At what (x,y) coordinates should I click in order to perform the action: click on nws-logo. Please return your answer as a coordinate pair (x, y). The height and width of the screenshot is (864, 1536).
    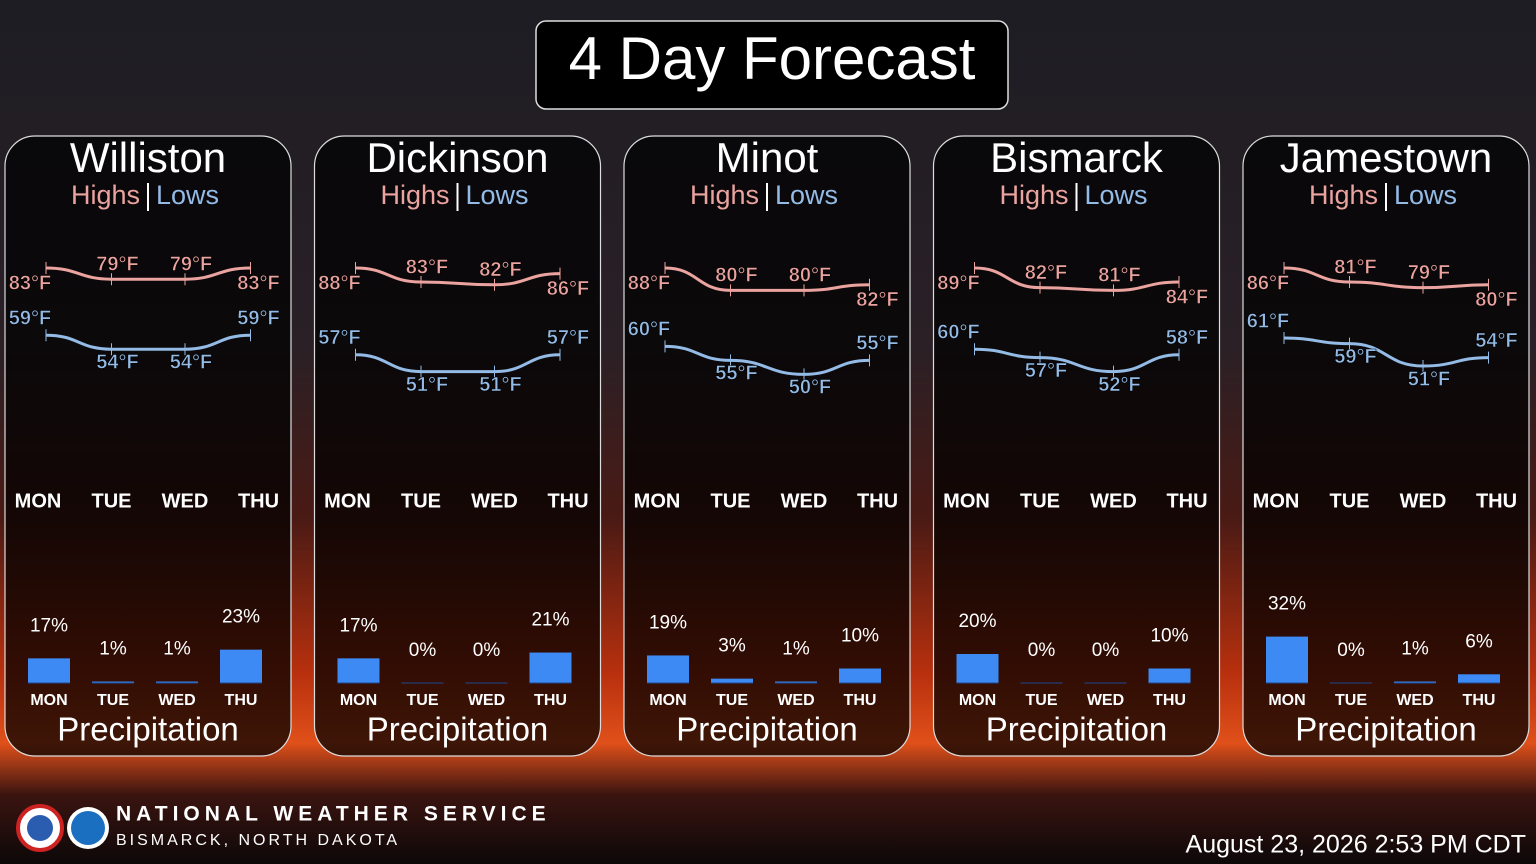
    Looking at the image, I should click on (62, 828).